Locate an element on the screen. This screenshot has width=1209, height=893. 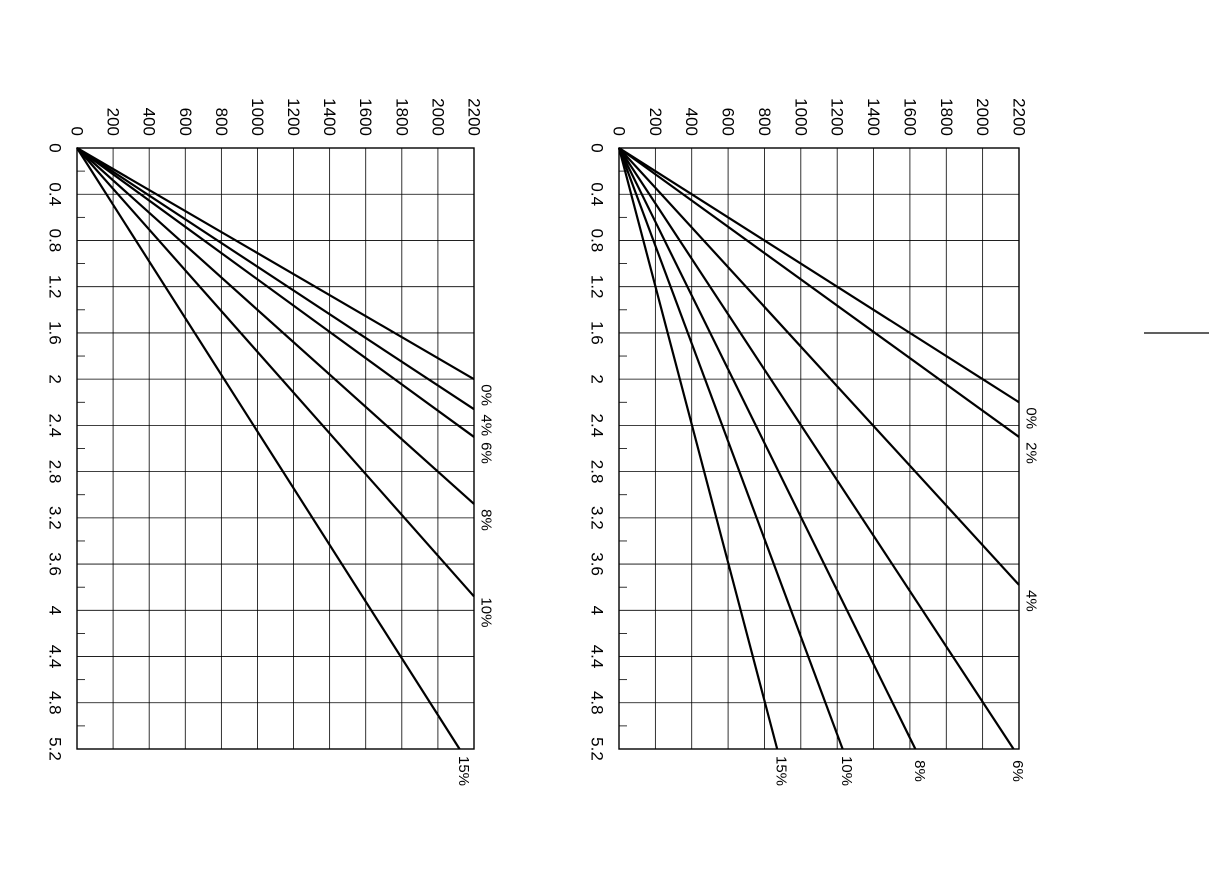
series-line-2pct is located at coordinates (819, 292).